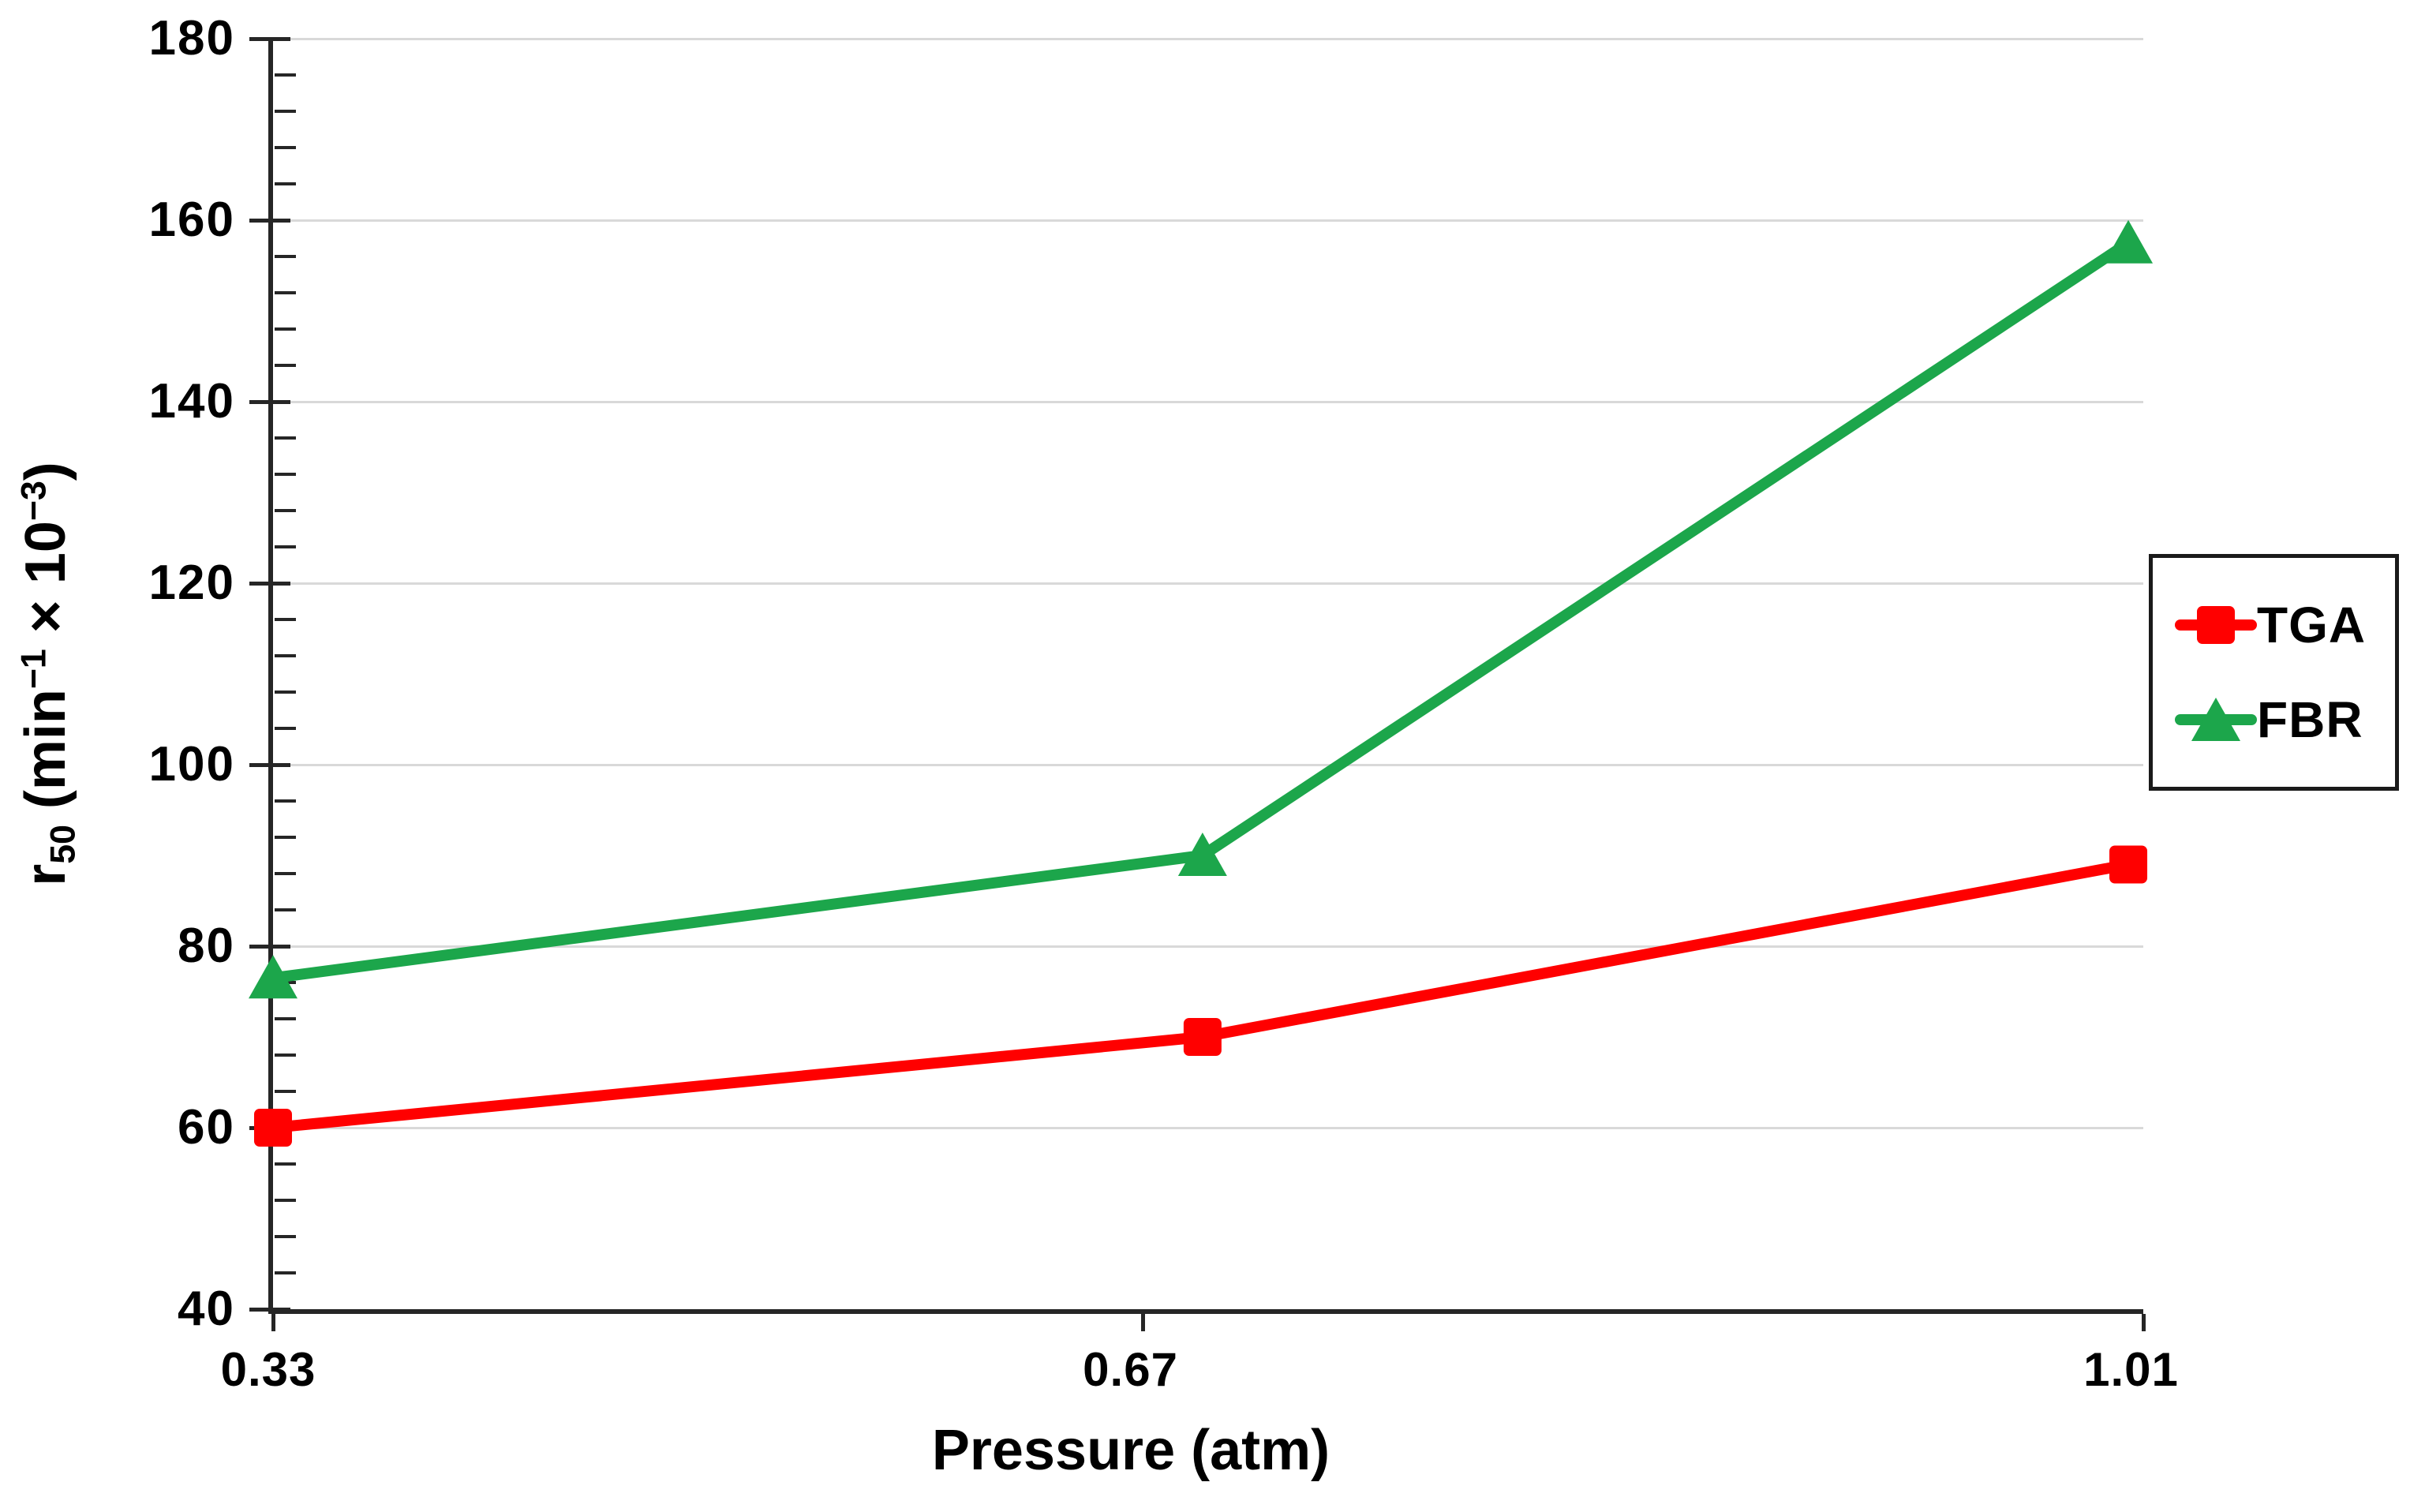  Describe the element at coordinates (2310, 719) in the screenshot. I see `legend-label: FBR` at that location.